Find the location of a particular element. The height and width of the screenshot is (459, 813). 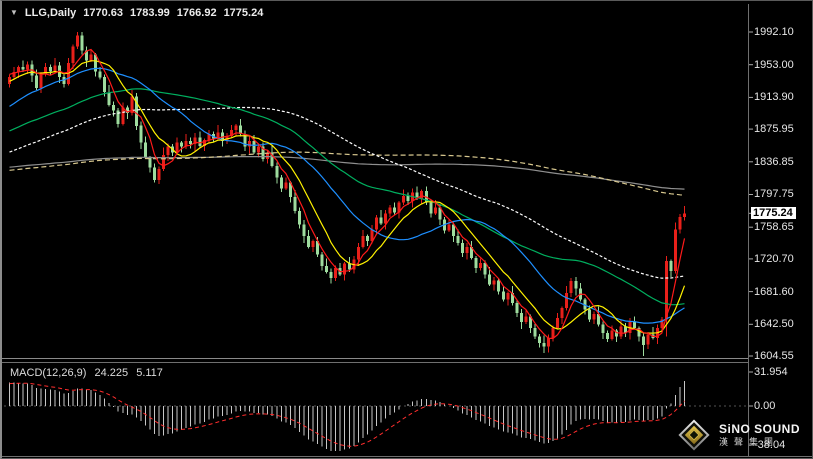

sino-sound-diamond-icon is located at coordinates (694, 435).